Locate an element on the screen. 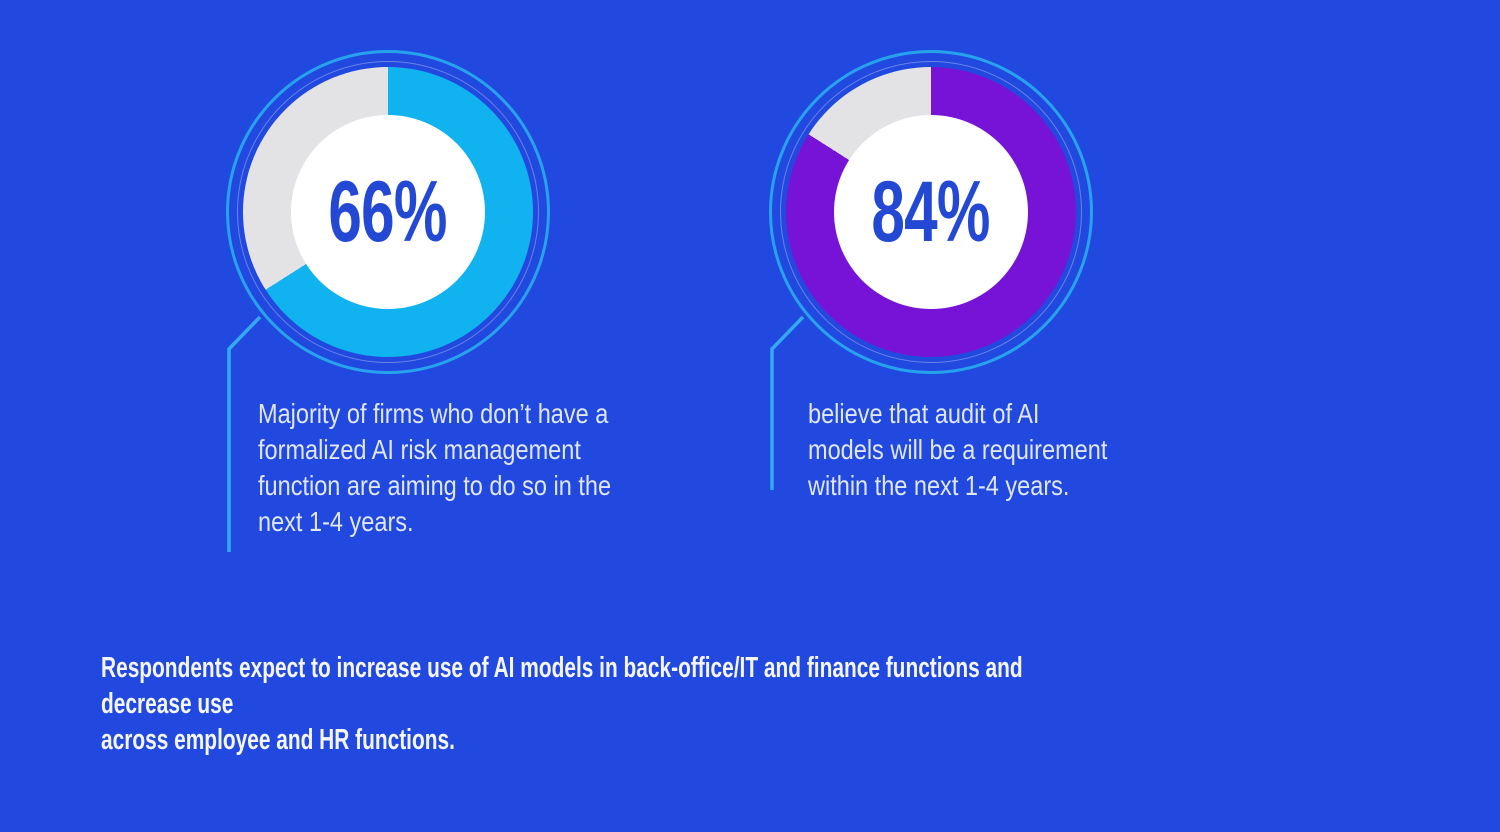 The width and height of the screenshot is (1500, 832). right-connector-line is located at coordinates (787, 402).